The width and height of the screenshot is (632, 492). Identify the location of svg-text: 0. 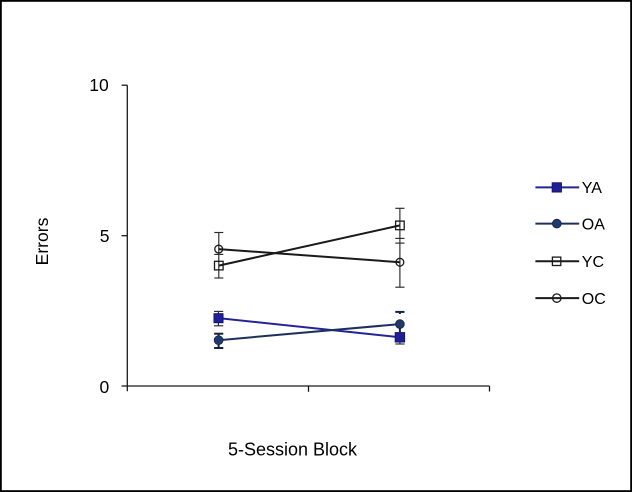
(104, 387).